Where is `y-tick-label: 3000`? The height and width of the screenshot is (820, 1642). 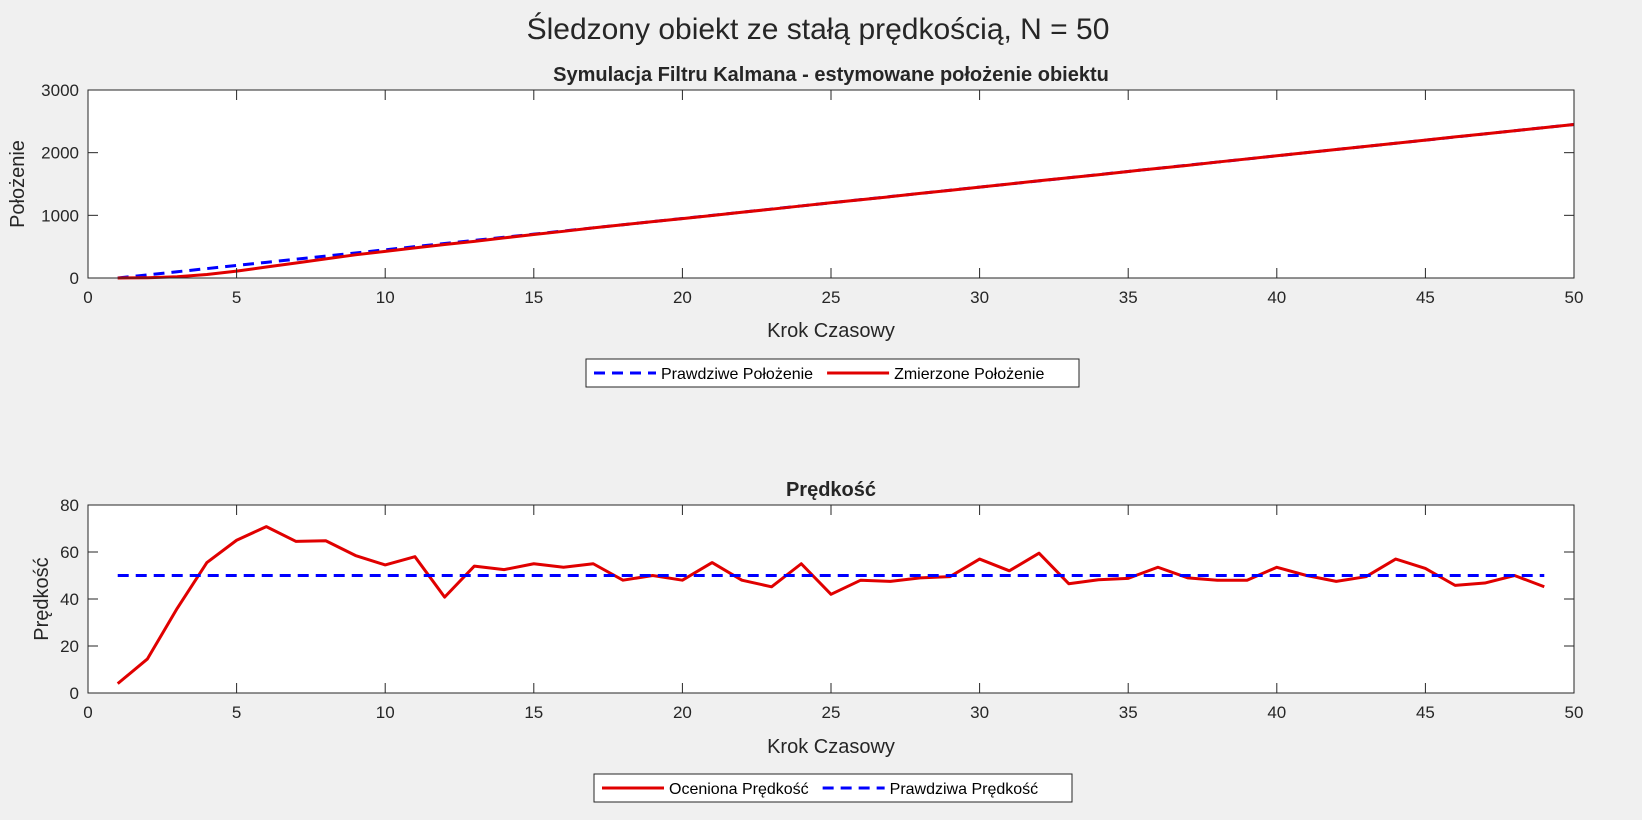
y-tick-label: 3000 is located at coordinates (60, 90).